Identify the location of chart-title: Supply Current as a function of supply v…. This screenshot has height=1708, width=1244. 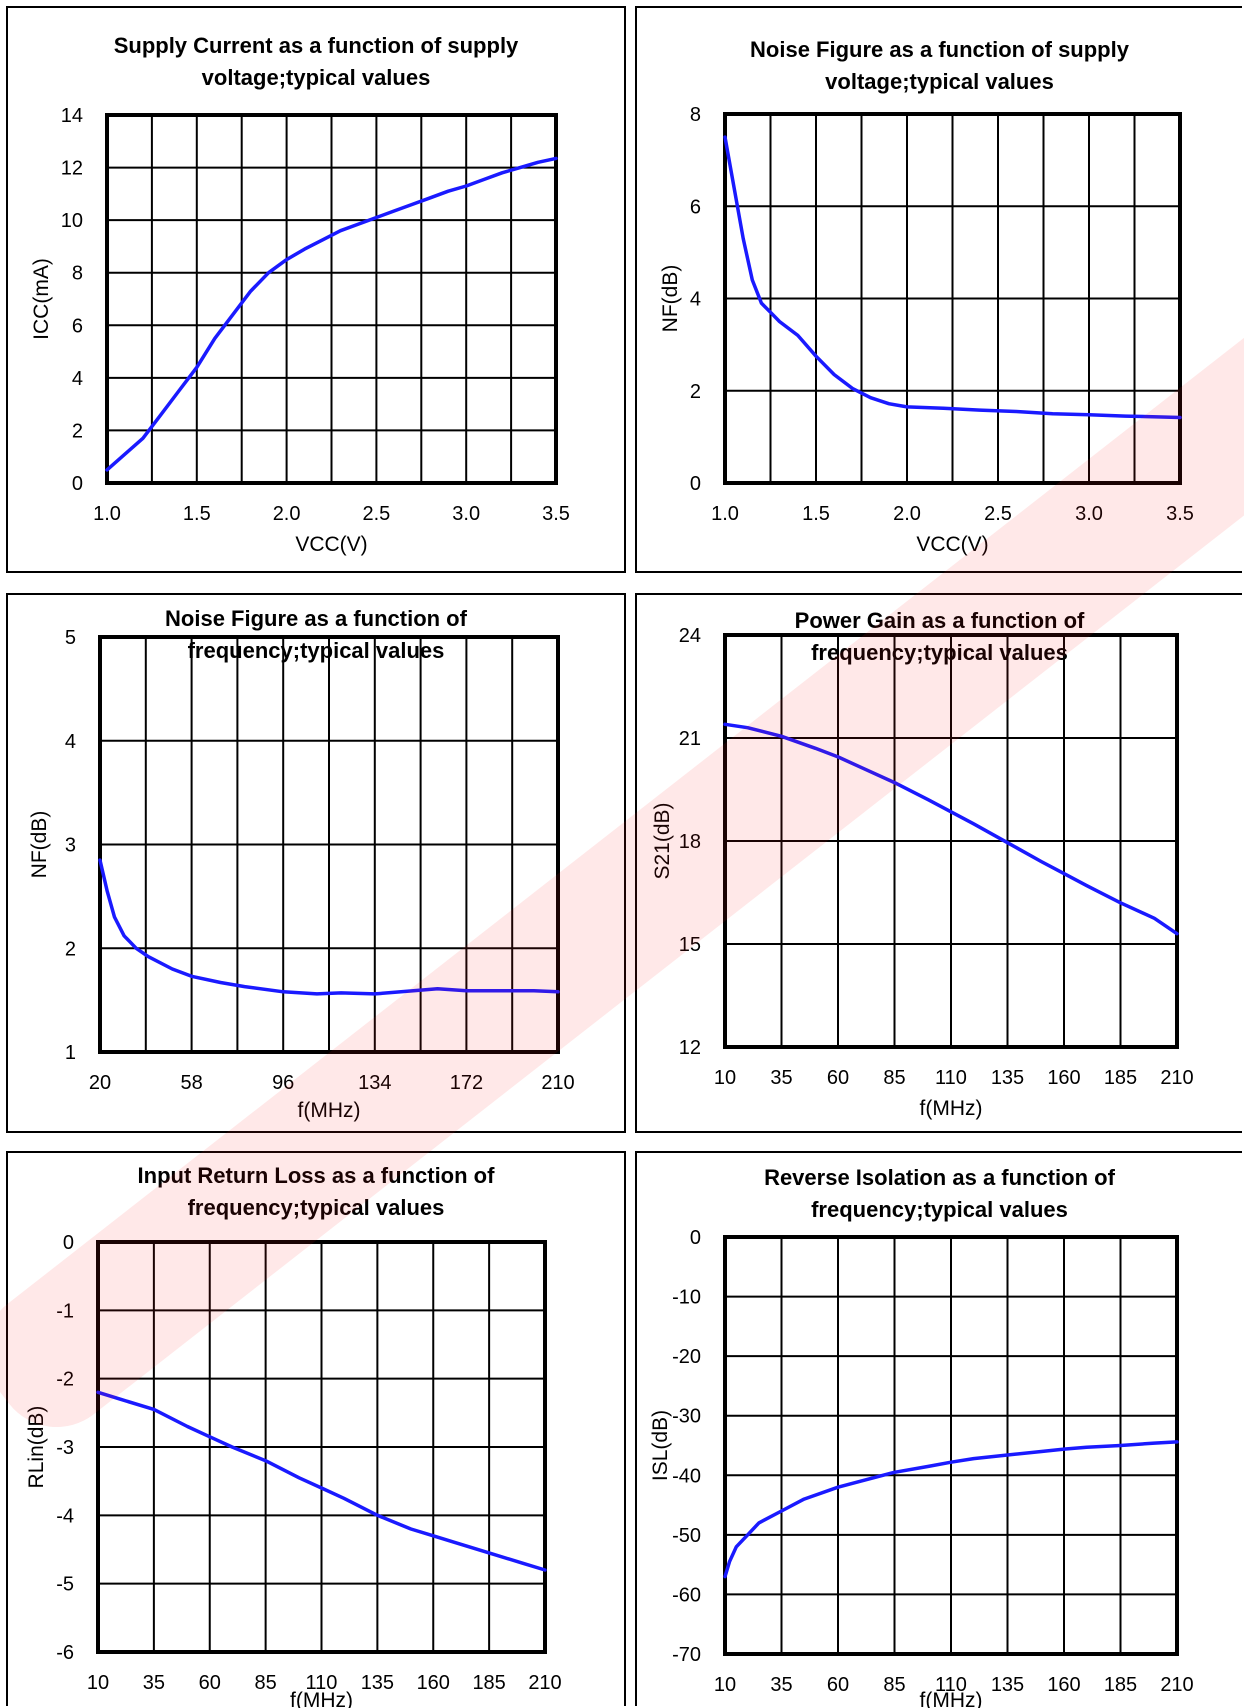
(316, 62).